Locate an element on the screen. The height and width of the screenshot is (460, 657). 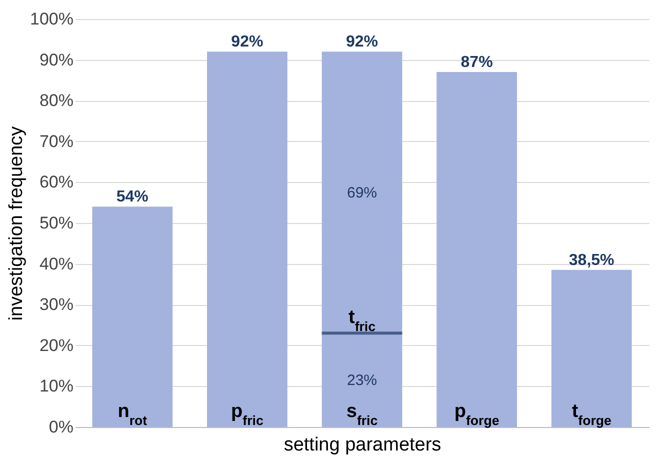
y-tick-label: 90% is located at coordinates (56, 60).